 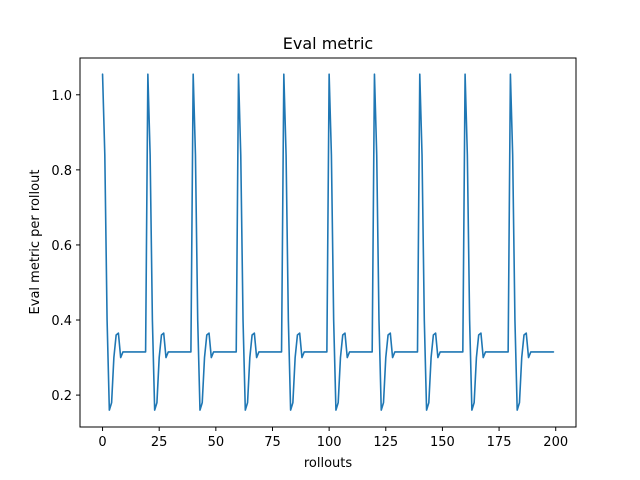 What do you see at coordinates (328, 463) in the screenshot?
I see `x-axis-label: rollouts` at bounding box center [328, 463].